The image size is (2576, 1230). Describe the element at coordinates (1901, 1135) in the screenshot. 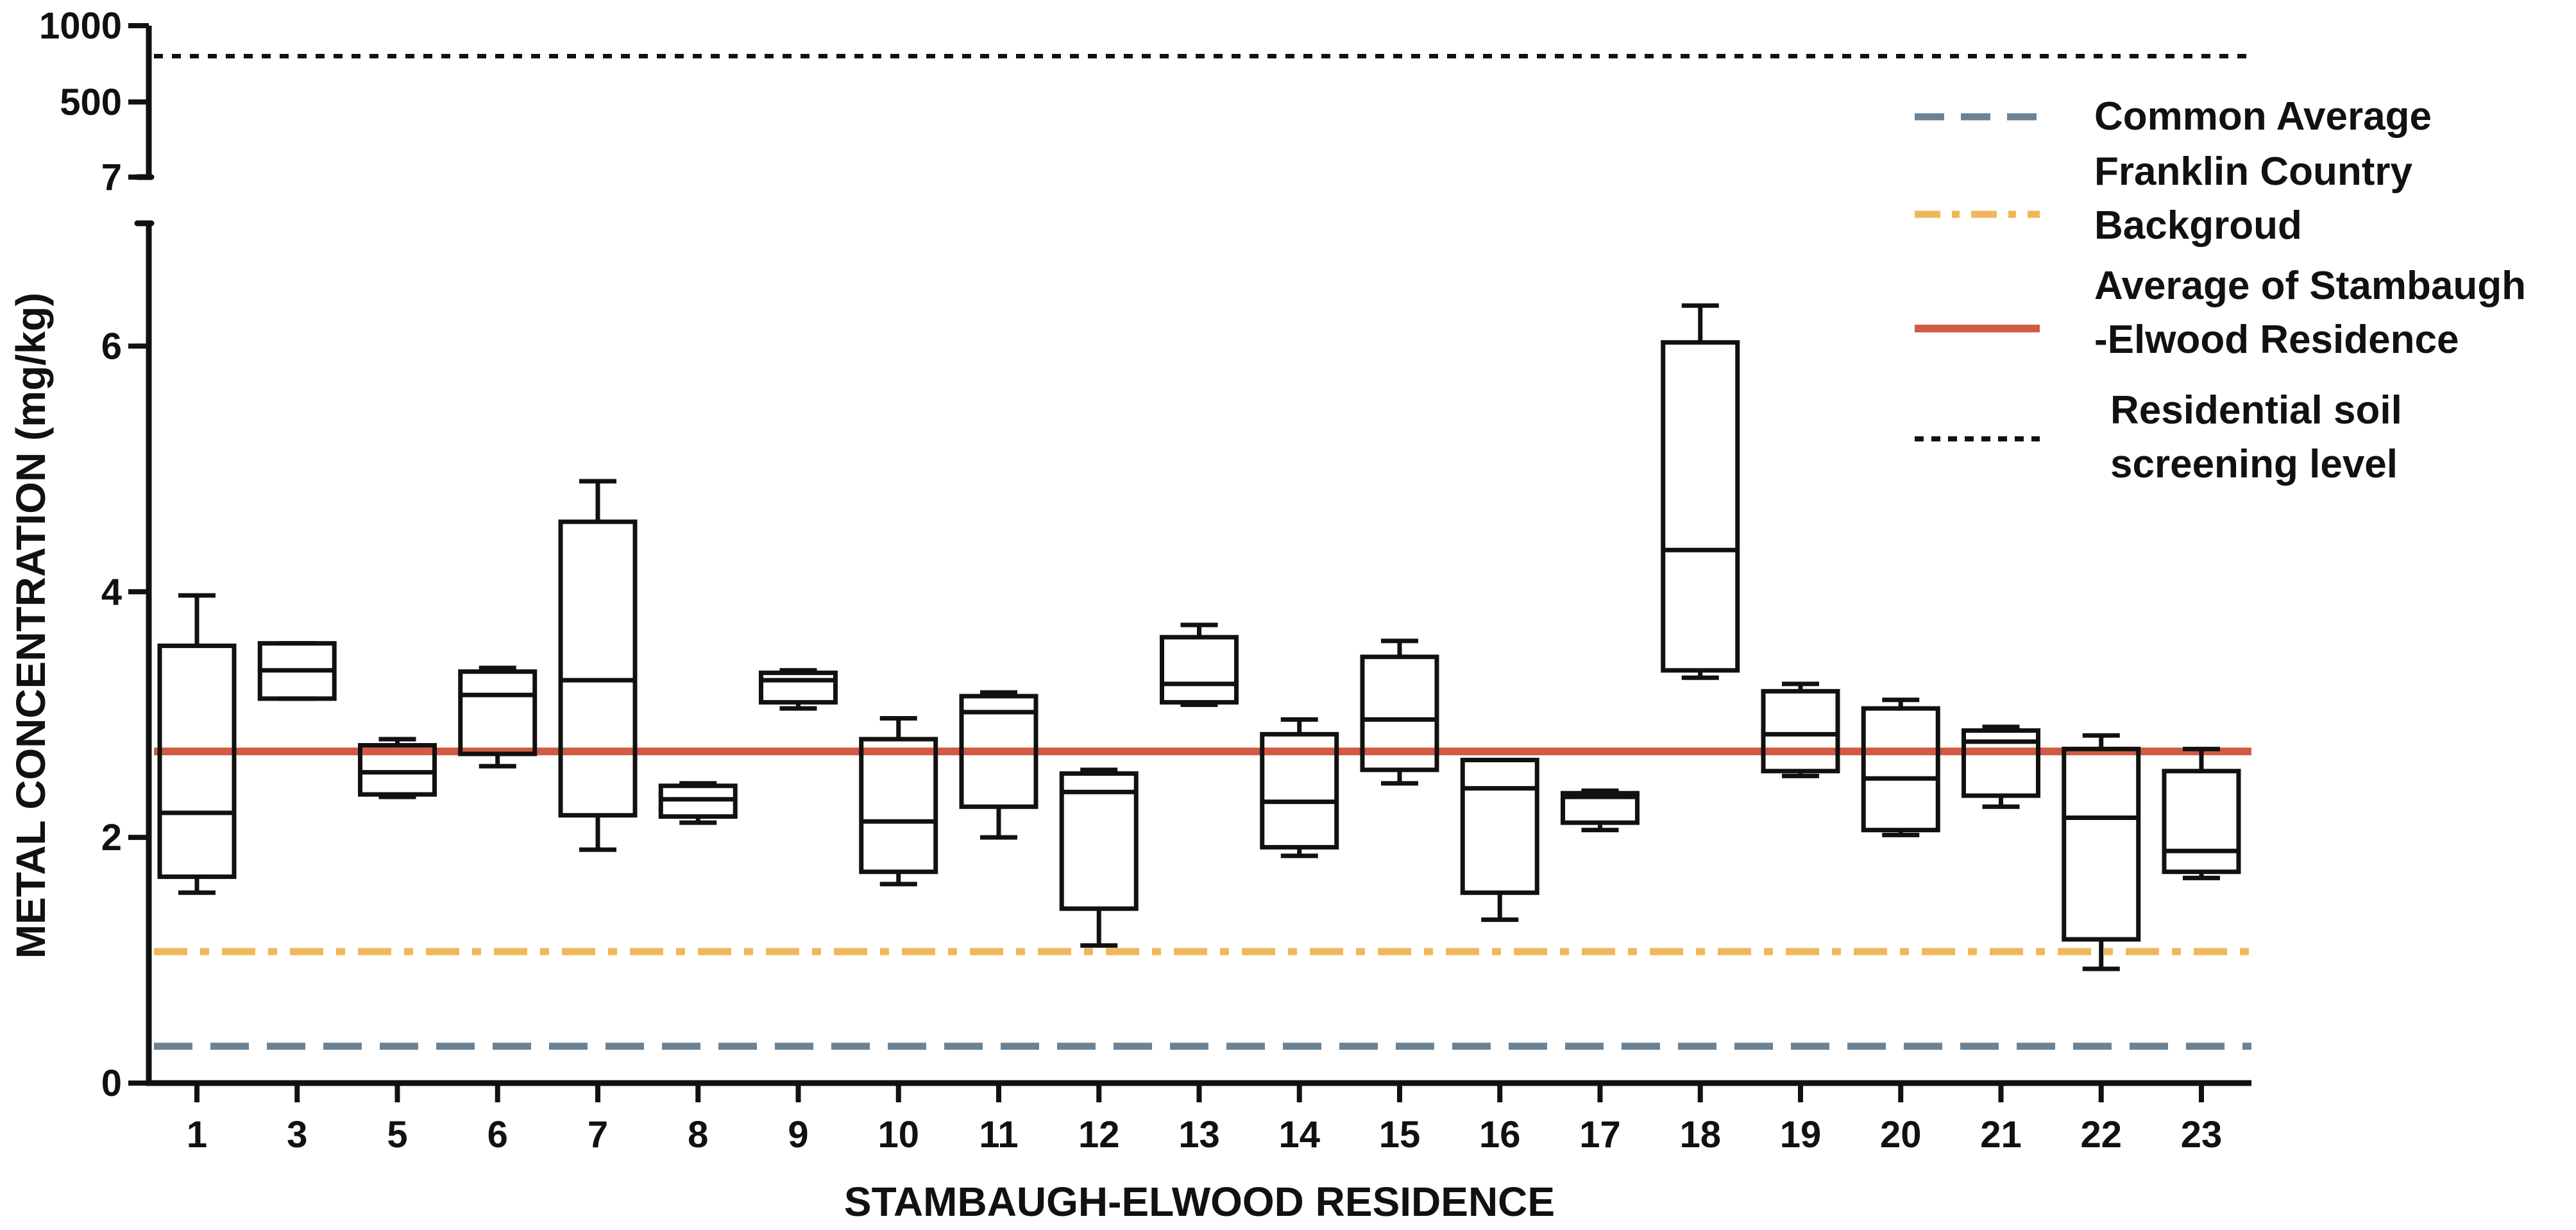

I see `x-tick-label: 20` at that location.